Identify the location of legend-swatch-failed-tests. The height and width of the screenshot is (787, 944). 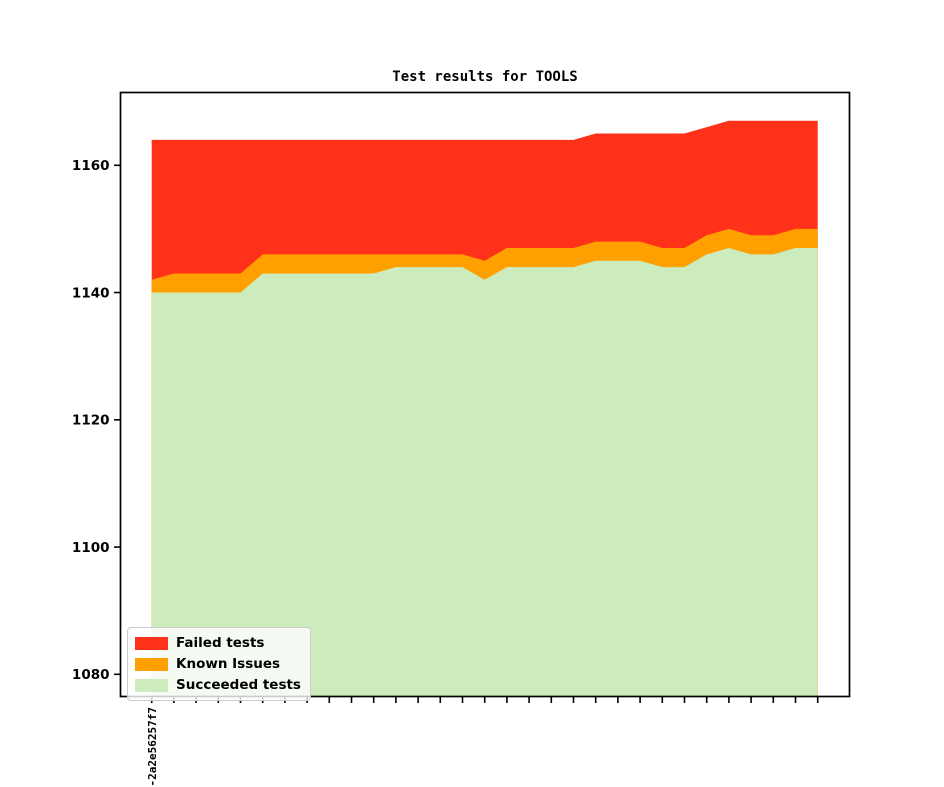
(151, 643).